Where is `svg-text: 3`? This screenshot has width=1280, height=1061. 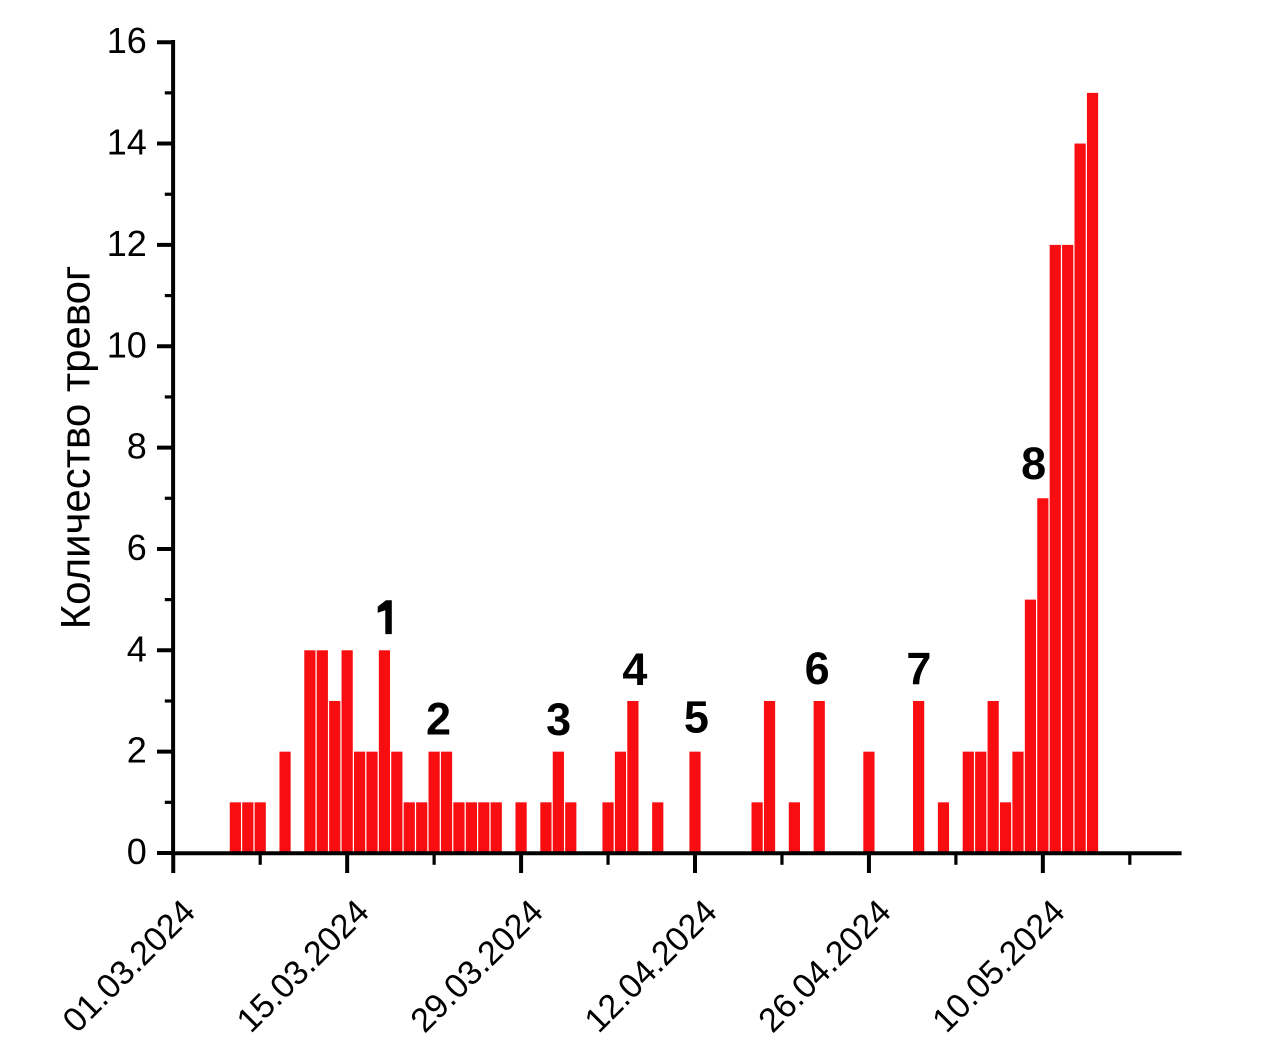
svg-text: 3 is located at coordinates (558, 719).